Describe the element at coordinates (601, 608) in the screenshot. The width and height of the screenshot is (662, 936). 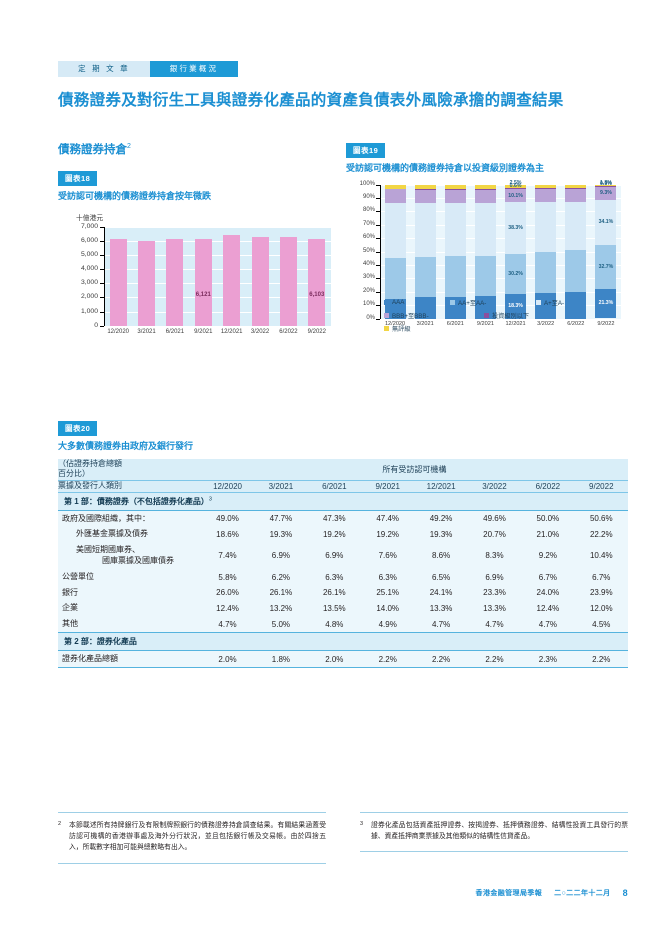
I see `table-cell: 12.0%` at that location.